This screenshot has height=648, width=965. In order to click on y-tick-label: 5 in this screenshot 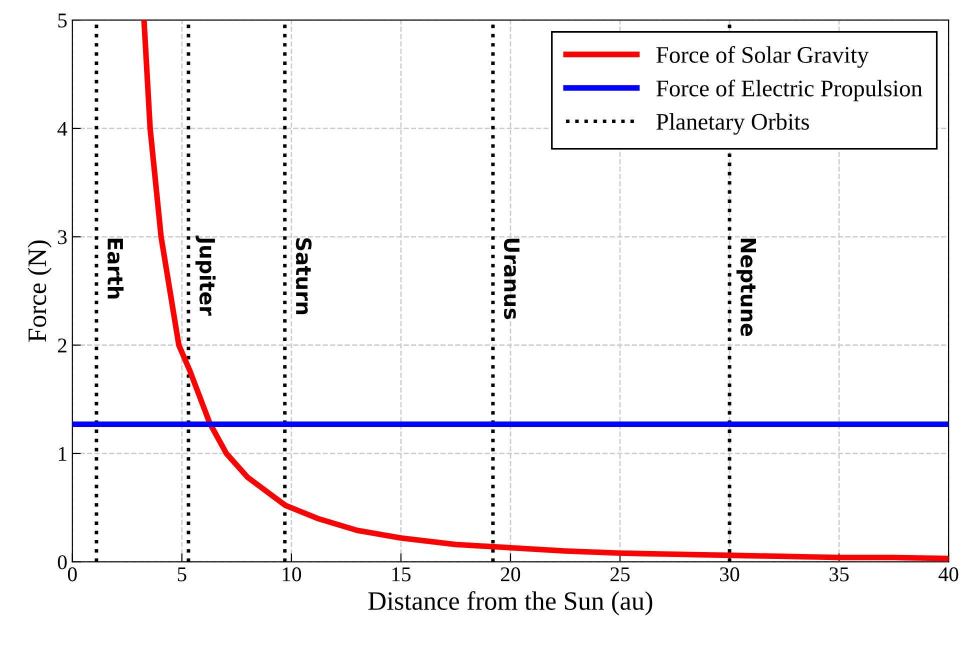, I will do `click(62, 21)`.